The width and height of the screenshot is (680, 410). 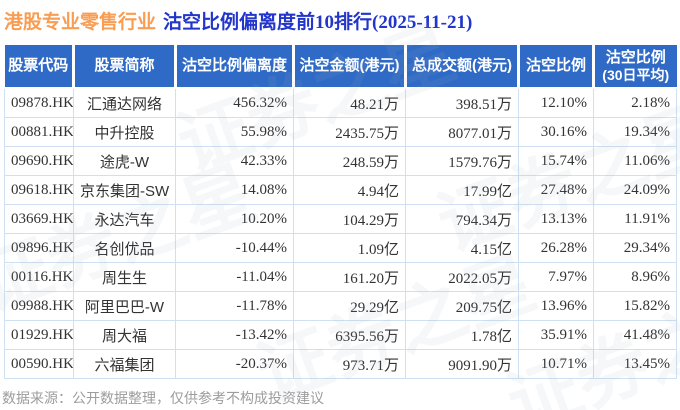 I want to click on cell-short-amount: 973.71万, so click(x=349, y=364).